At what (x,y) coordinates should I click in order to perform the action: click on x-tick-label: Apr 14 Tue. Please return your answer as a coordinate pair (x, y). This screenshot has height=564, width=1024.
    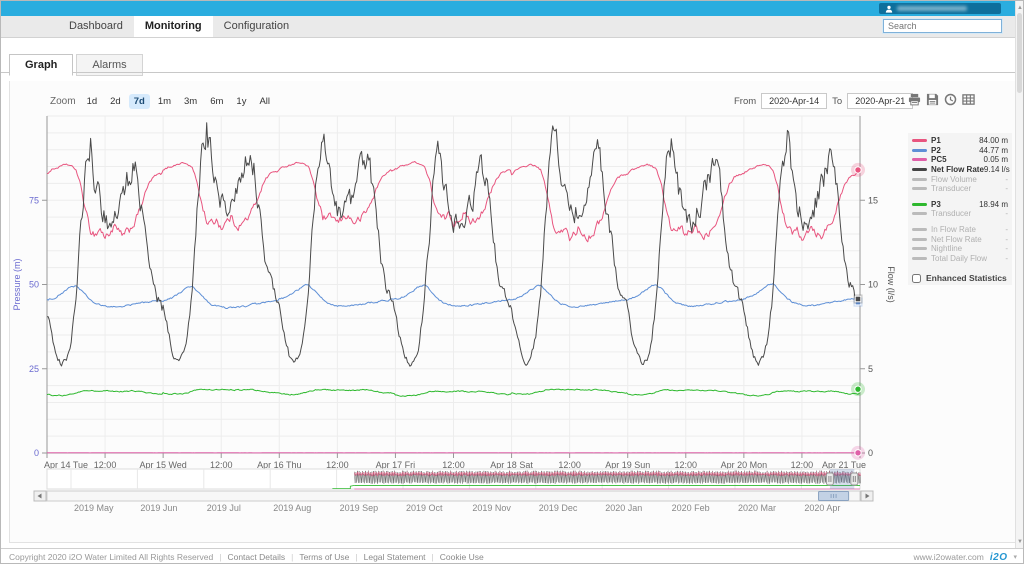
    Looking at the image, I should click on (66, 465).